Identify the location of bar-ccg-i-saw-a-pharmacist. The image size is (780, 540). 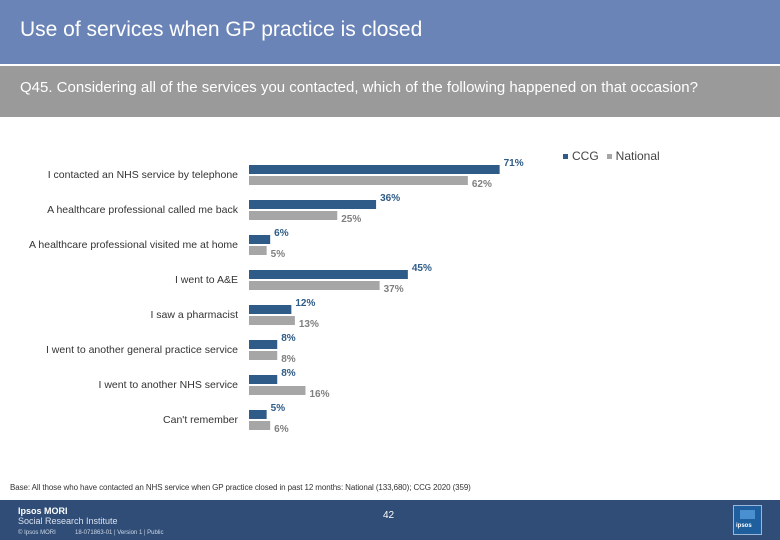
(270, 309).